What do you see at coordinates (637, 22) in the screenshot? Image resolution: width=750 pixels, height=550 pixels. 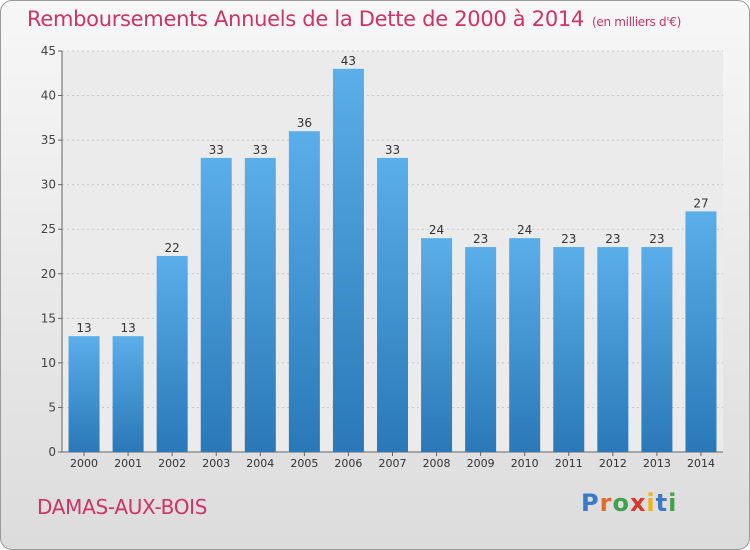 I see `chart-subtitle: (en milliers d'€)` at bounding box center [637, 22].